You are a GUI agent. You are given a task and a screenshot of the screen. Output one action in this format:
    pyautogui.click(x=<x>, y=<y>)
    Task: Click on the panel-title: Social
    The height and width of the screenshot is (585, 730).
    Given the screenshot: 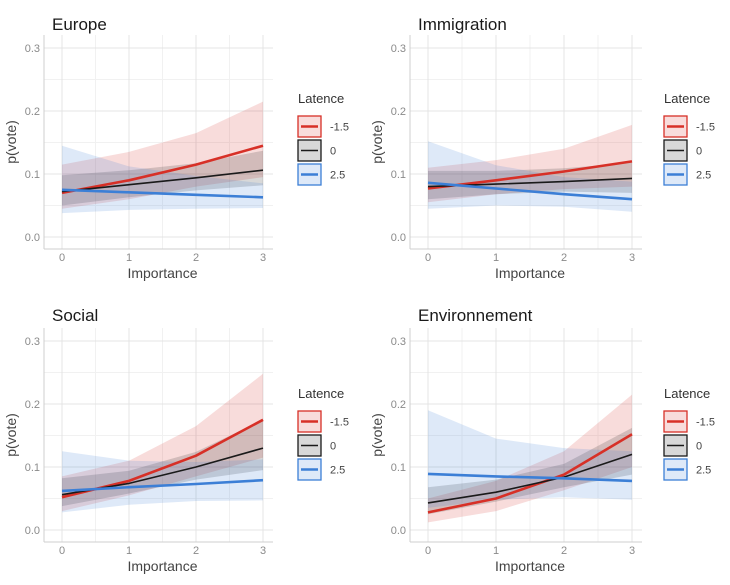 What is the action you would take?
    pyautogui.click(x=75, y=315)
    